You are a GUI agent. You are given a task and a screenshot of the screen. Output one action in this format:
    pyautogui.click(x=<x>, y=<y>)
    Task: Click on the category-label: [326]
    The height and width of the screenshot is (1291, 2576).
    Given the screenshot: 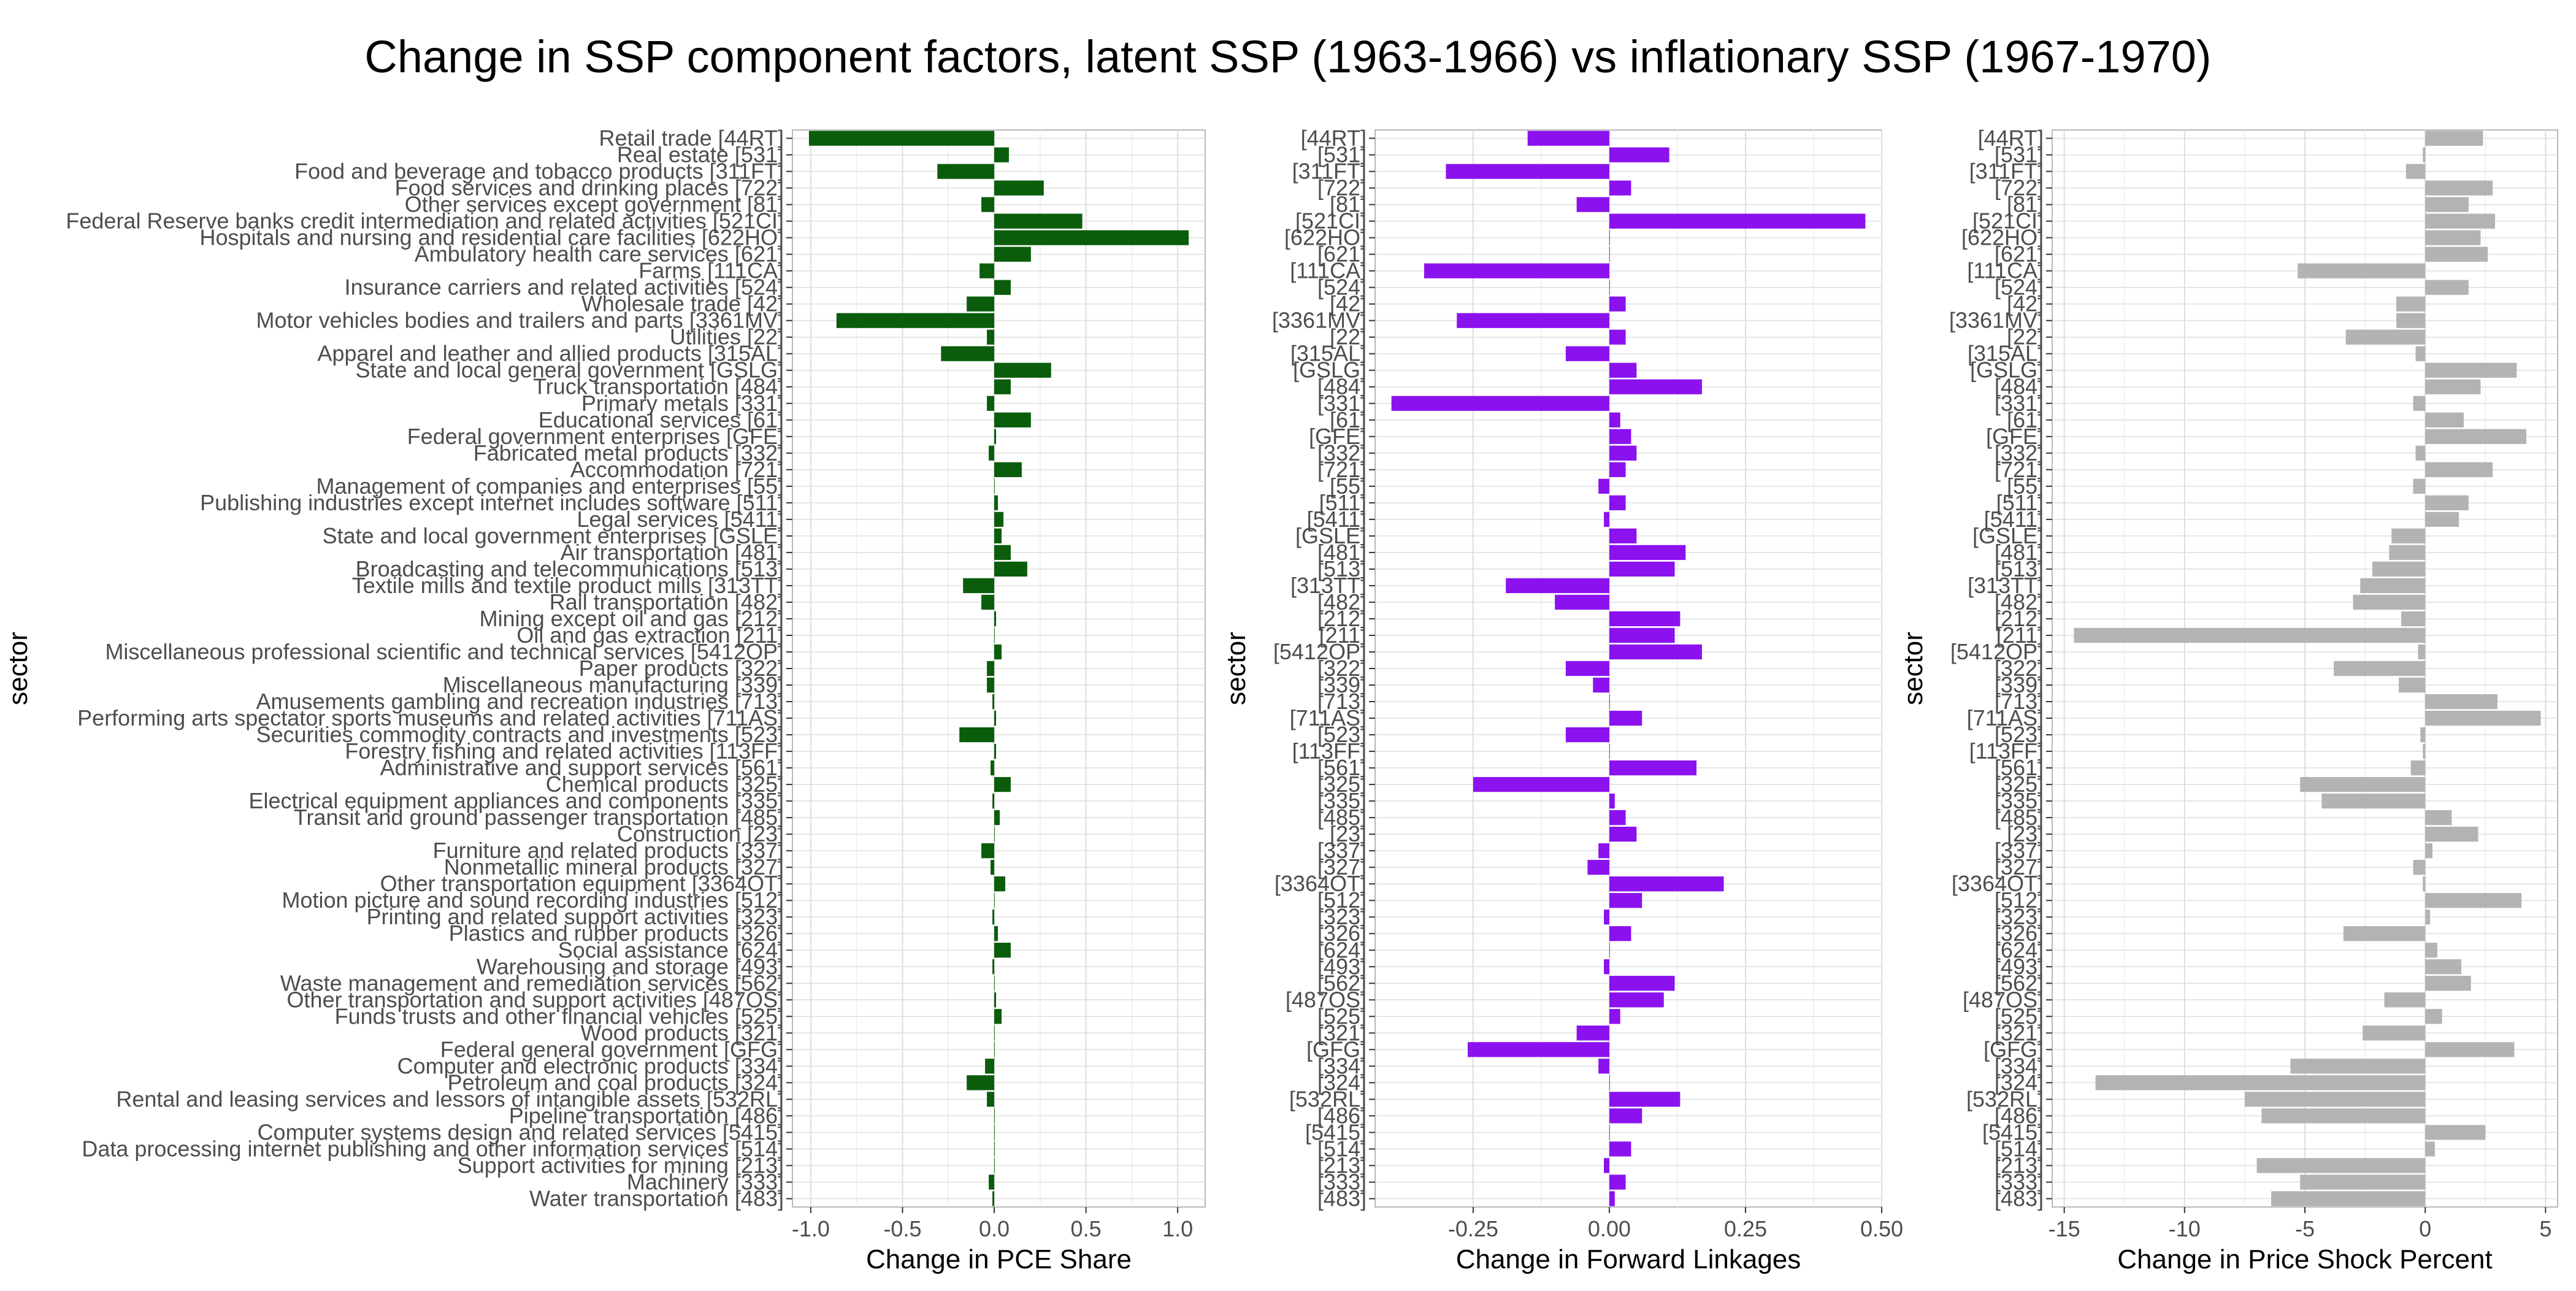 What is the action you would take?
    pyautogui.click(x=1342, y=933)
    